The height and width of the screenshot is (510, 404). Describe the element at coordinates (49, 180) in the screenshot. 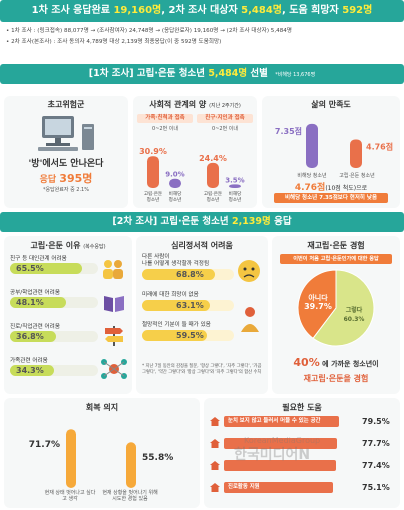

I see `panel-danger-response-label: 응답` at that location.